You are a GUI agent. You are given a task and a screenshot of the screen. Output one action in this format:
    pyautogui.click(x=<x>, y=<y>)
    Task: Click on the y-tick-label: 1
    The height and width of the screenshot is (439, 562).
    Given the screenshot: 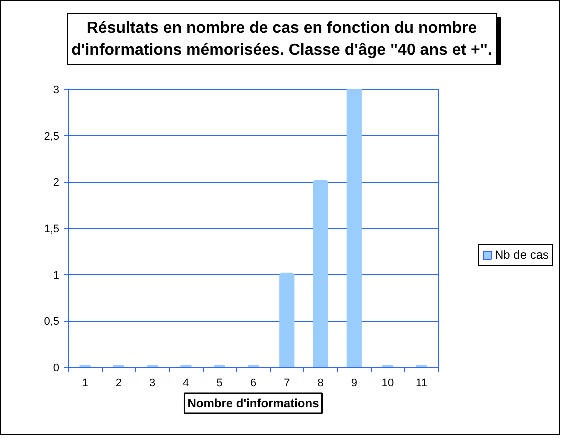 What is the action you would take?
    pyautogui.click(x=56, y=276)
    